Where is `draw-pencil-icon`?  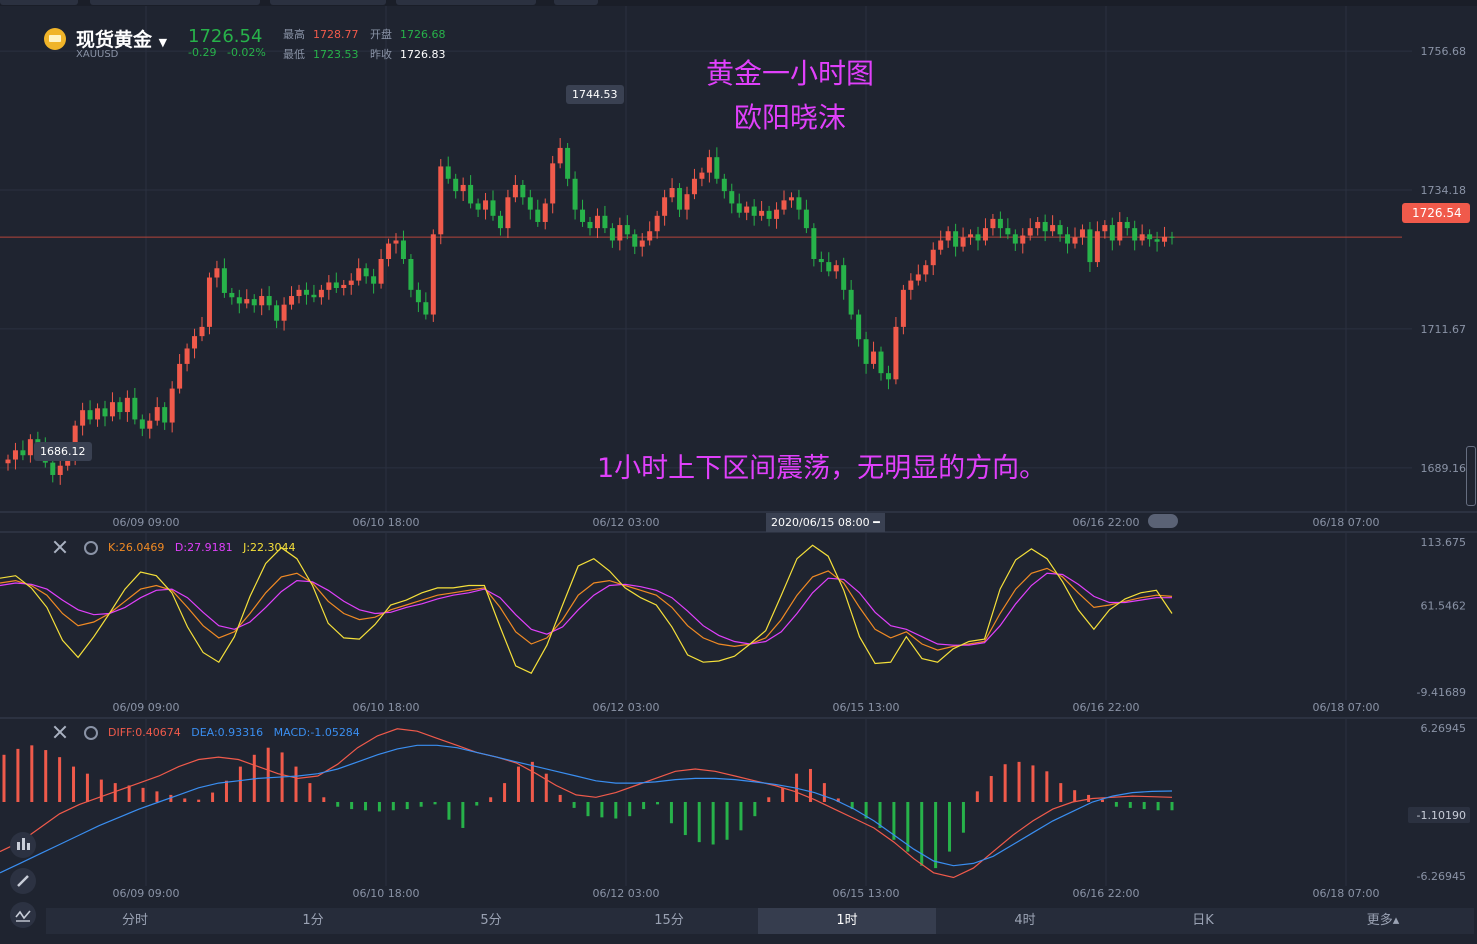 draw-pencil-icon is located at coordinates (23, 881).